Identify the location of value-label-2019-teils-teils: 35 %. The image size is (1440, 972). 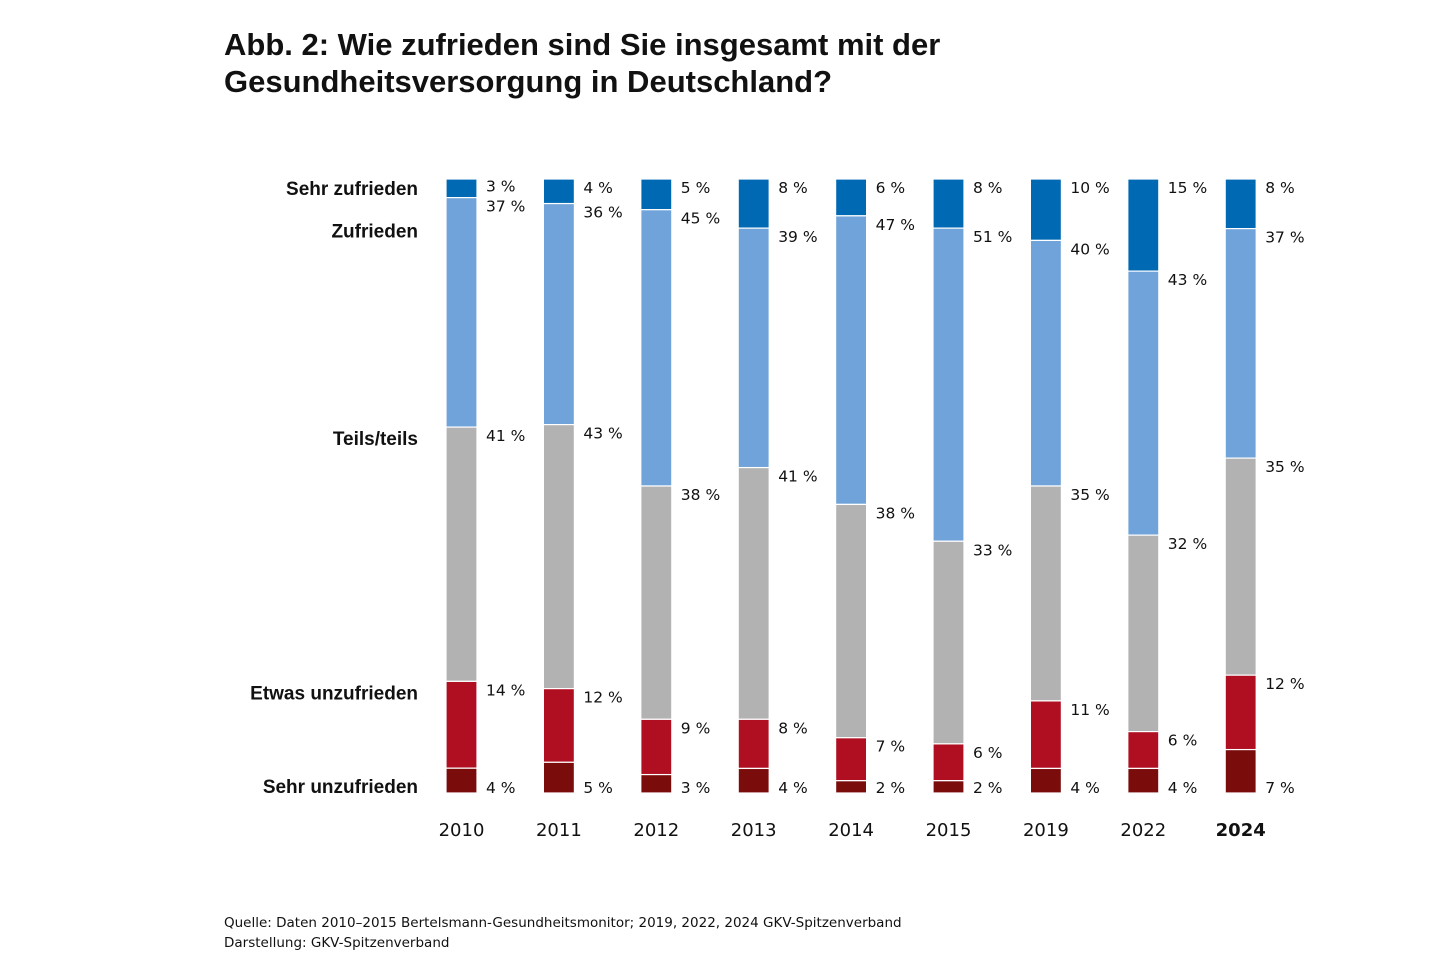
(1089, 495).